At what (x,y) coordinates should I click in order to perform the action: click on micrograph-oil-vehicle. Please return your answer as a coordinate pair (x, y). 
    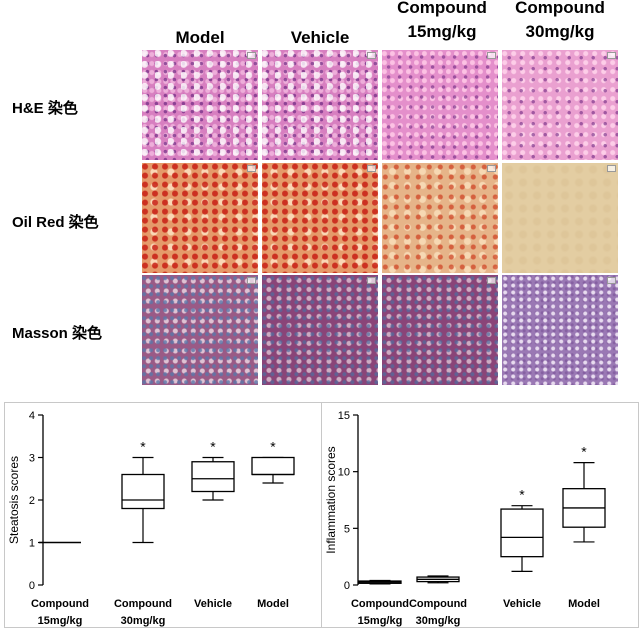
    Looking at the image, I should click on (320, 218).